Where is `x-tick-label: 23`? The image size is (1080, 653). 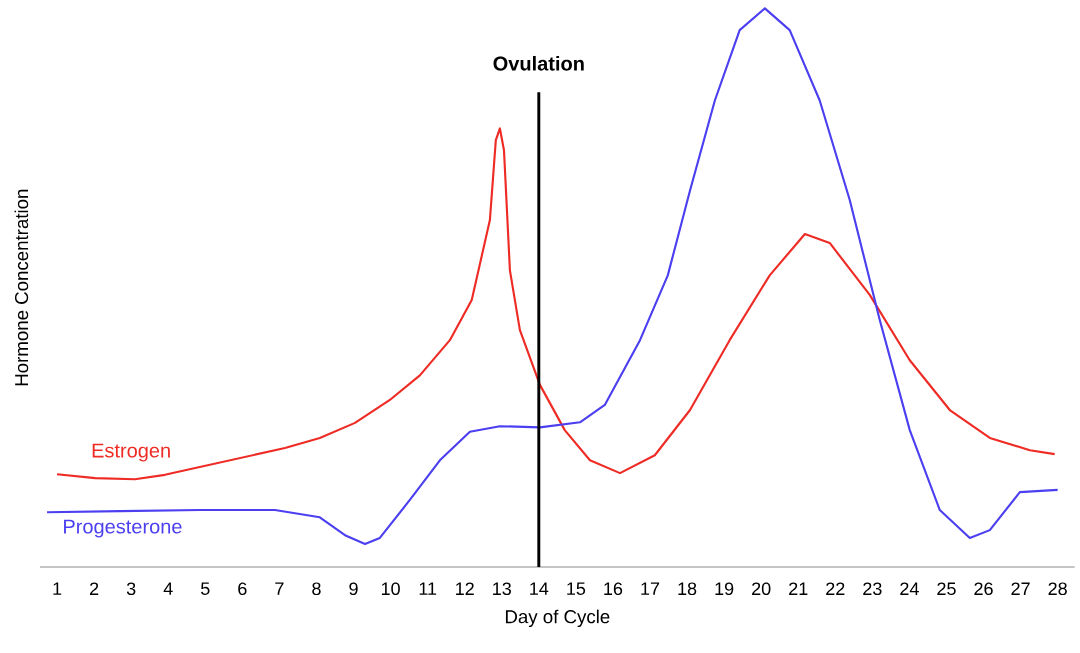
x-tick-label: 23 is located at coordinates (872, 589).